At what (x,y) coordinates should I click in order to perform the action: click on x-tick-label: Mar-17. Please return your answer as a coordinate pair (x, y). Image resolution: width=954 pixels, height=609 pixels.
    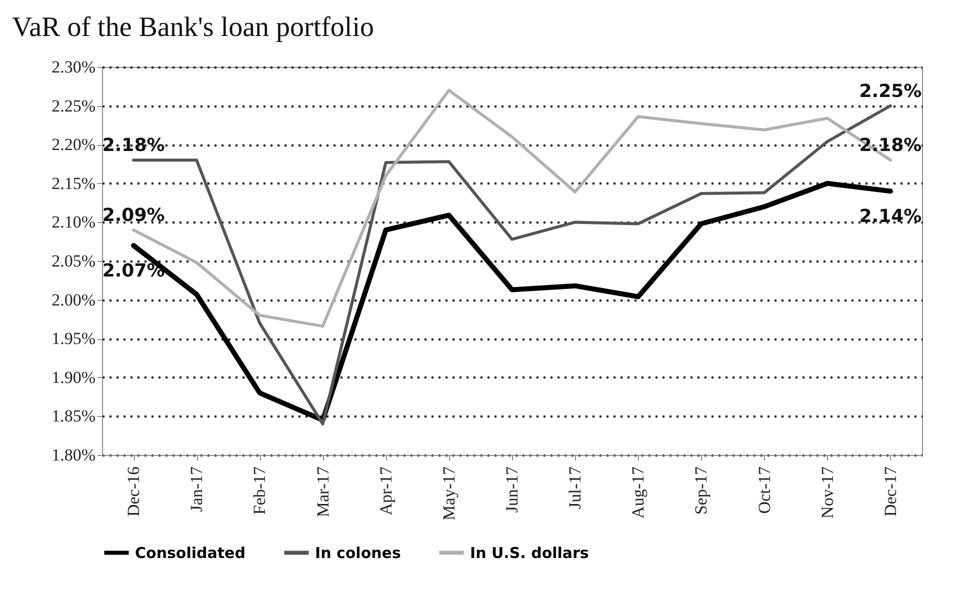
    Looking at the image, I should click on (322, 492).